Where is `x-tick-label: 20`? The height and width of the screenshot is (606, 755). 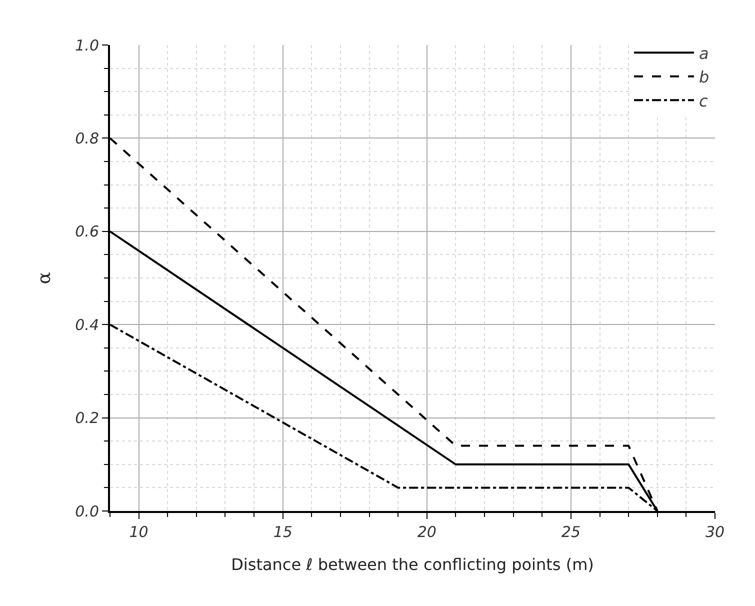
x-tick-label: 20 is located at coordinates (426, 532).